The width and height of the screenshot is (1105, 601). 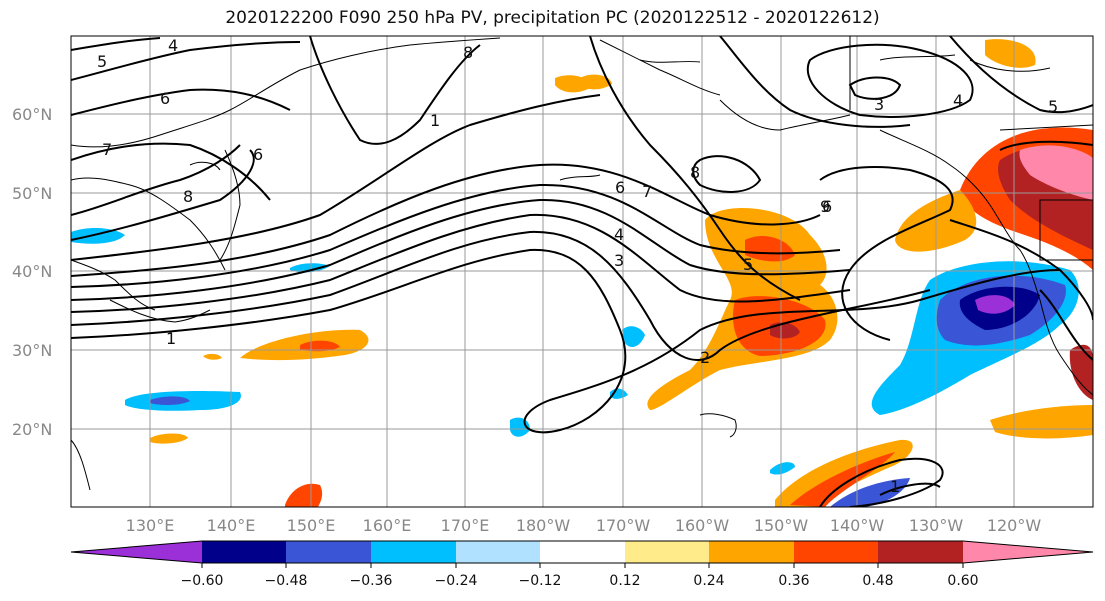 I want to click on svg-text: 40°N, so click(x=32, y=271).